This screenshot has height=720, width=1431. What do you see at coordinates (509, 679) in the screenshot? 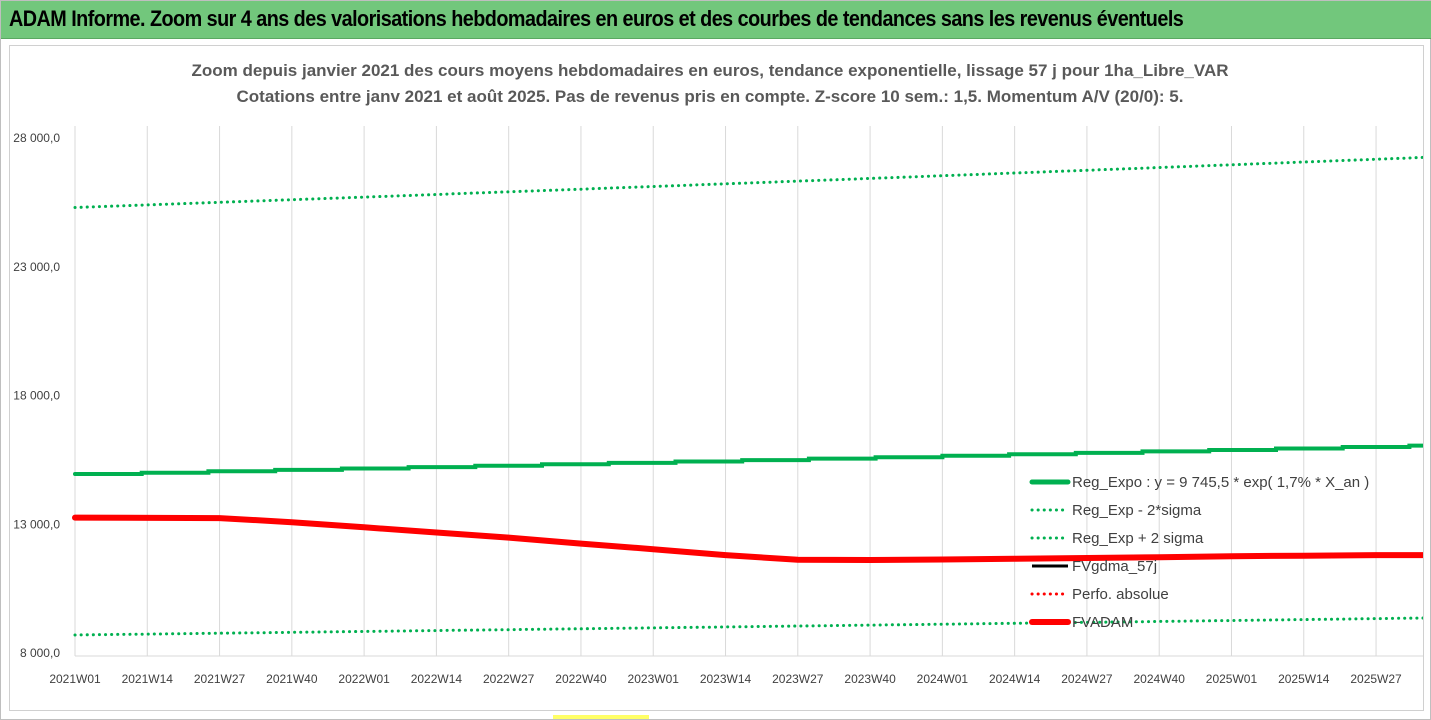
I see `x-tick-label: 2022W27` at bounding box center [509, 679].